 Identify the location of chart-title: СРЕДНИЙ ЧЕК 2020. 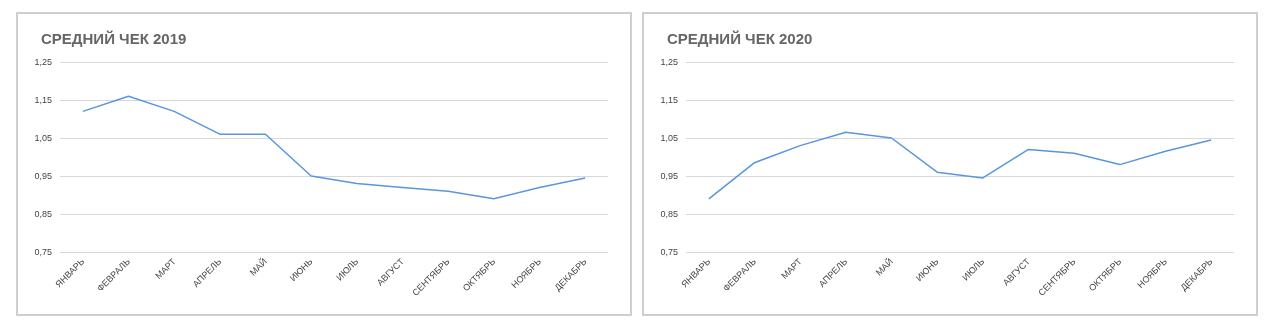
(740, 38).